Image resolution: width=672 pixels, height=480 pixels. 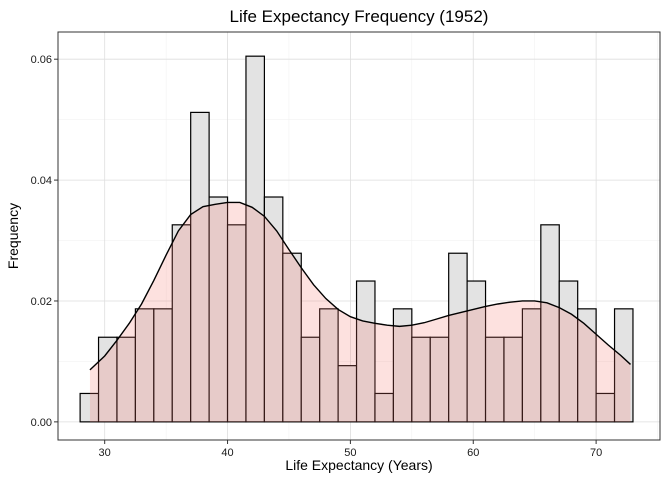 I want to click on y-tick-label: 0.06, so click(x=41, y=60).